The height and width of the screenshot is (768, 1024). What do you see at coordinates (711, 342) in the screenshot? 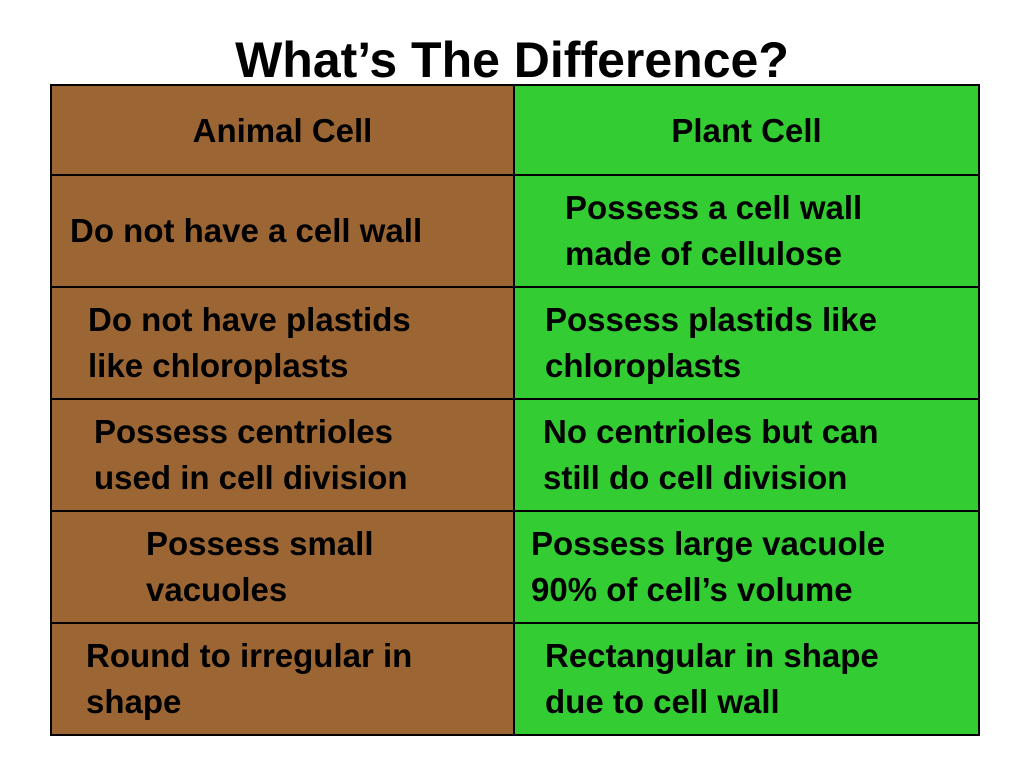
I see `plant-cell-text: Possess plastids like chloroplasts` at bounding box center [711, 342].